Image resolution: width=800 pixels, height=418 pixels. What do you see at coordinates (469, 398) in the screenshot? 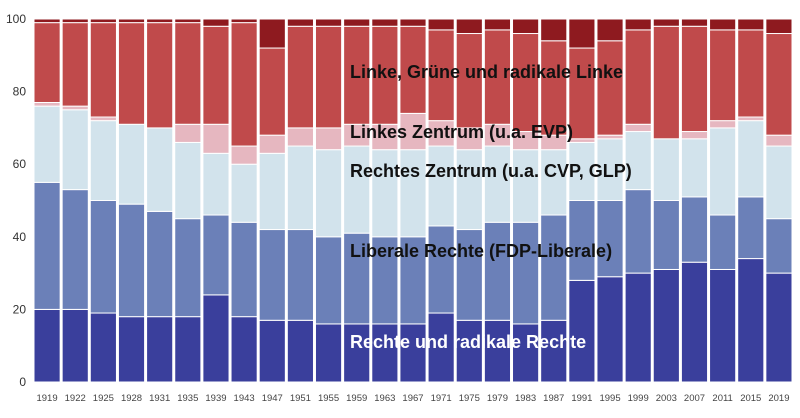
I see `x-tick-label: 1975` at bounding box center [469, 398].